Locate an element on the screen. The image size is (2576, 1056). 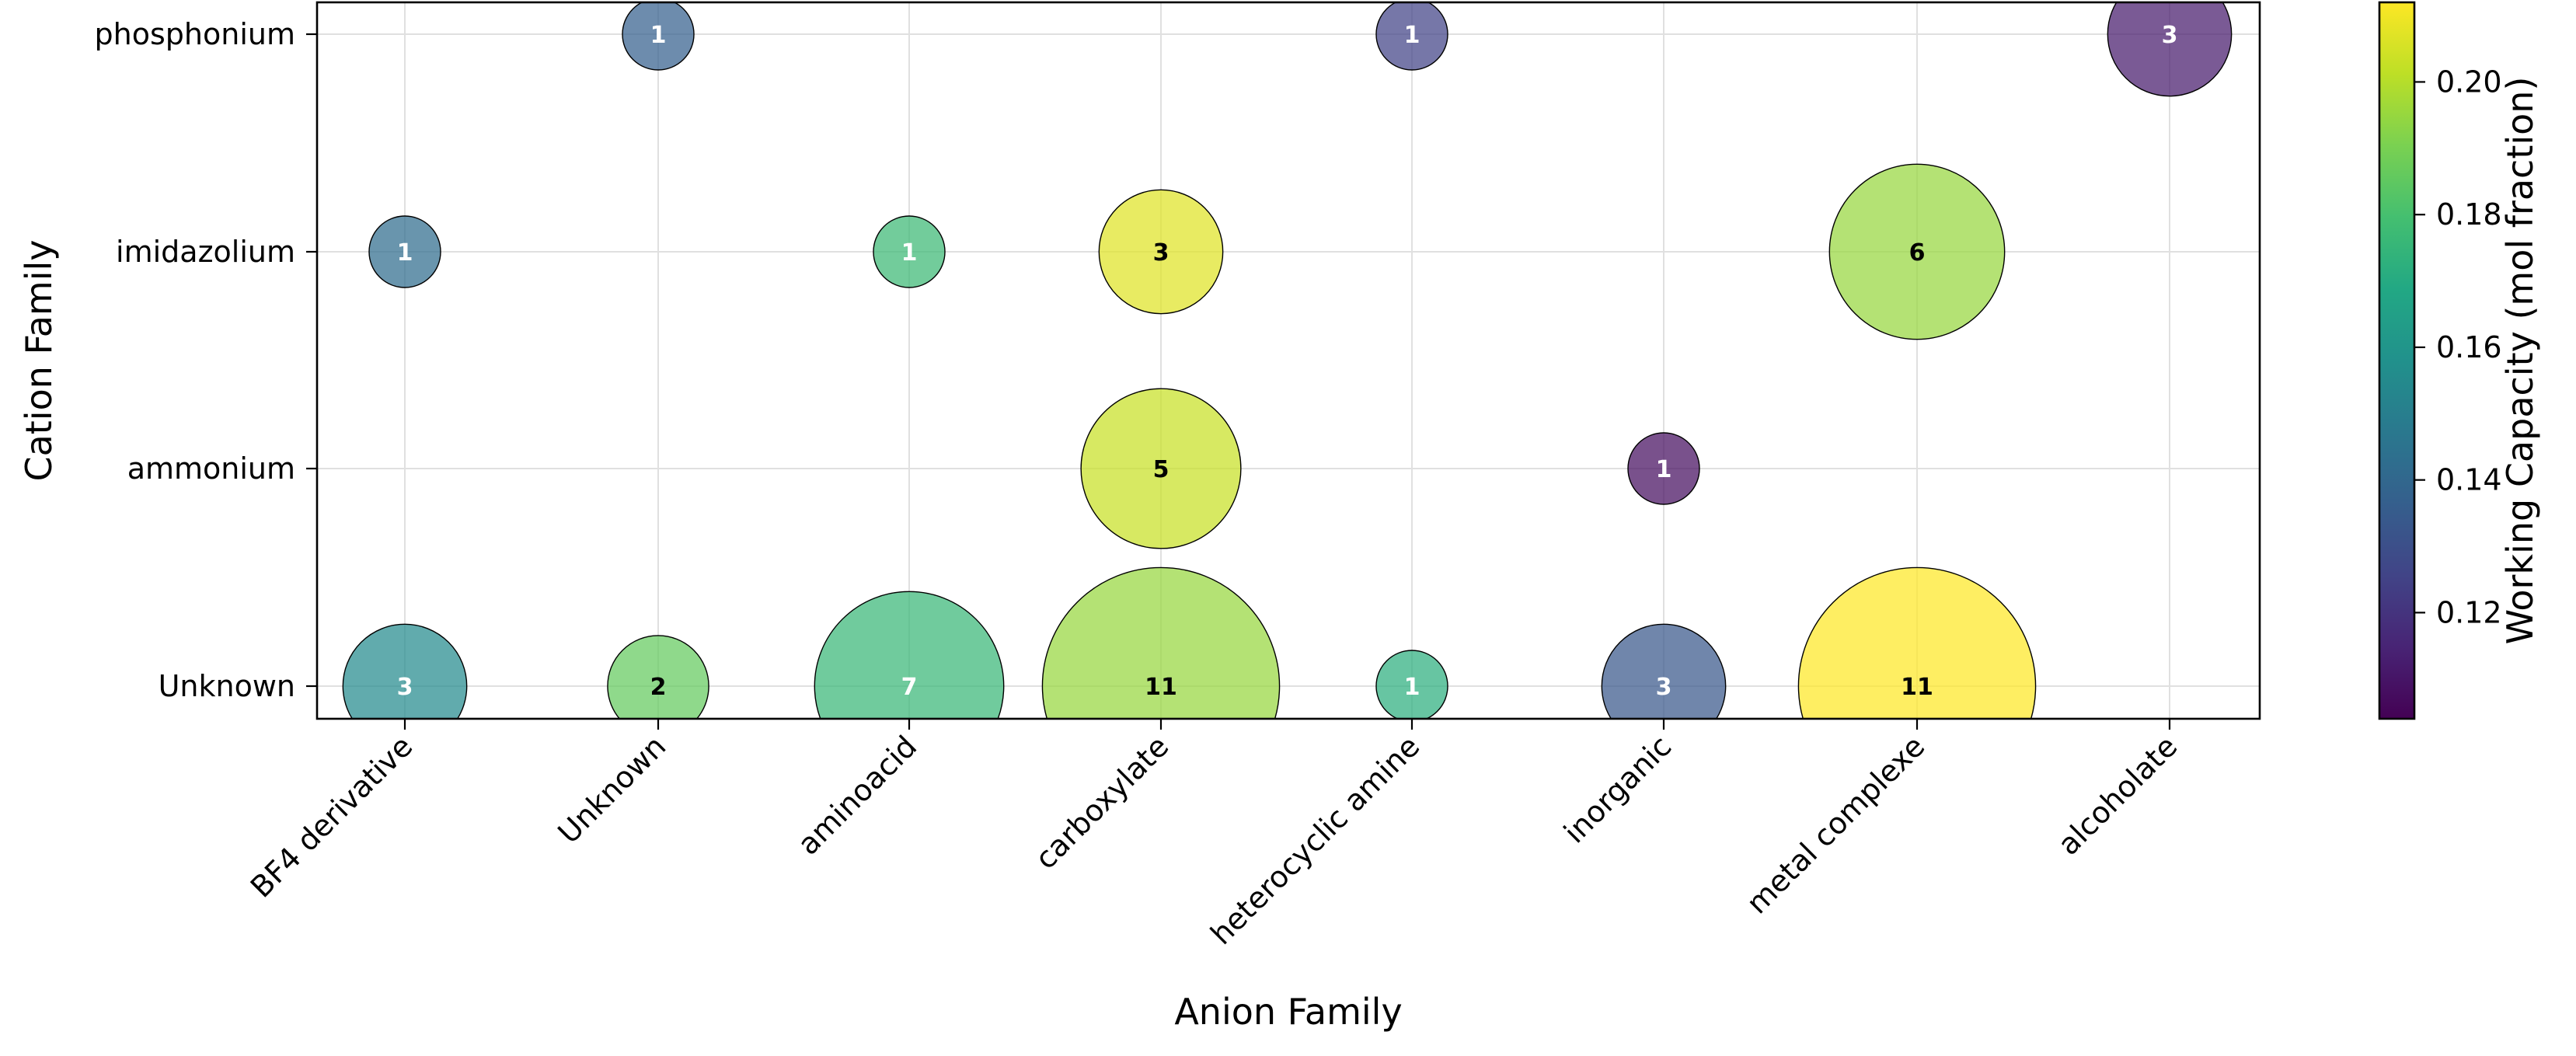
bubble-aminoacid-unknown is located at coordinates (909, 655).